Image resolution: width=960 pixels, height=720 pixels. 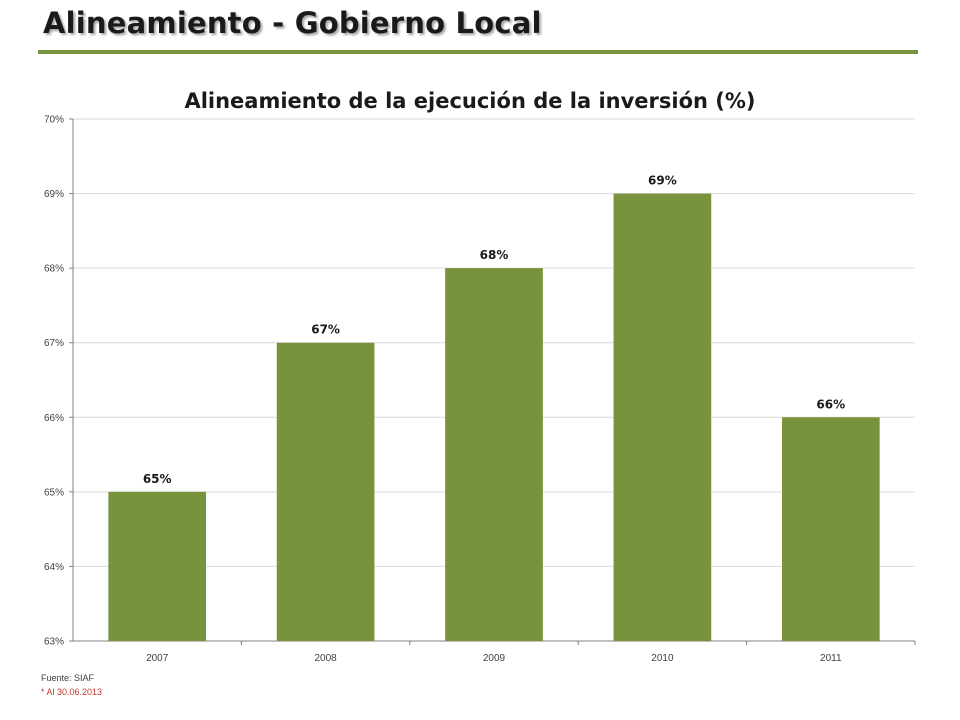 What do you see at coordinates (54, 492) in the screenshot?
I see `y-tick-label: 65%` at bounding box center [54, 492].